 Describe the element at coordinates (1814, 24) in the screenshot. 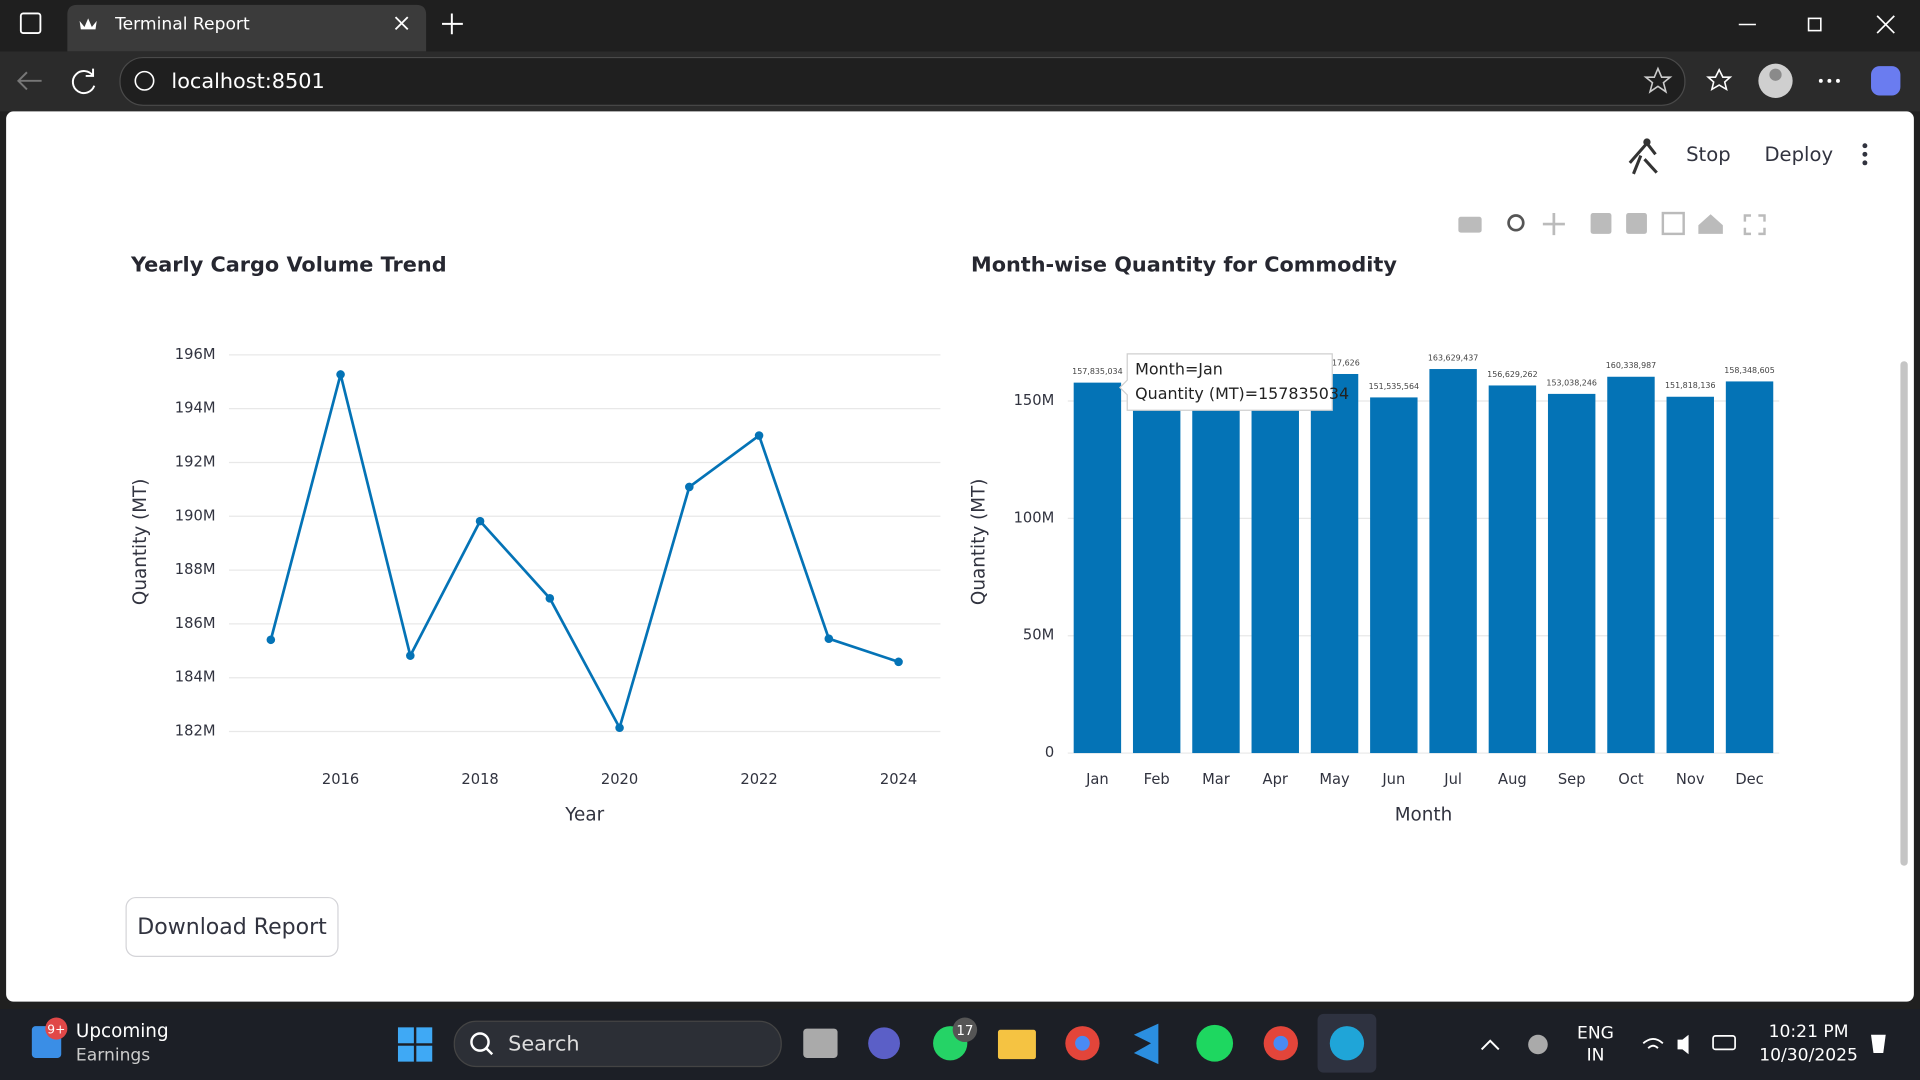

I see `restore` at that location.